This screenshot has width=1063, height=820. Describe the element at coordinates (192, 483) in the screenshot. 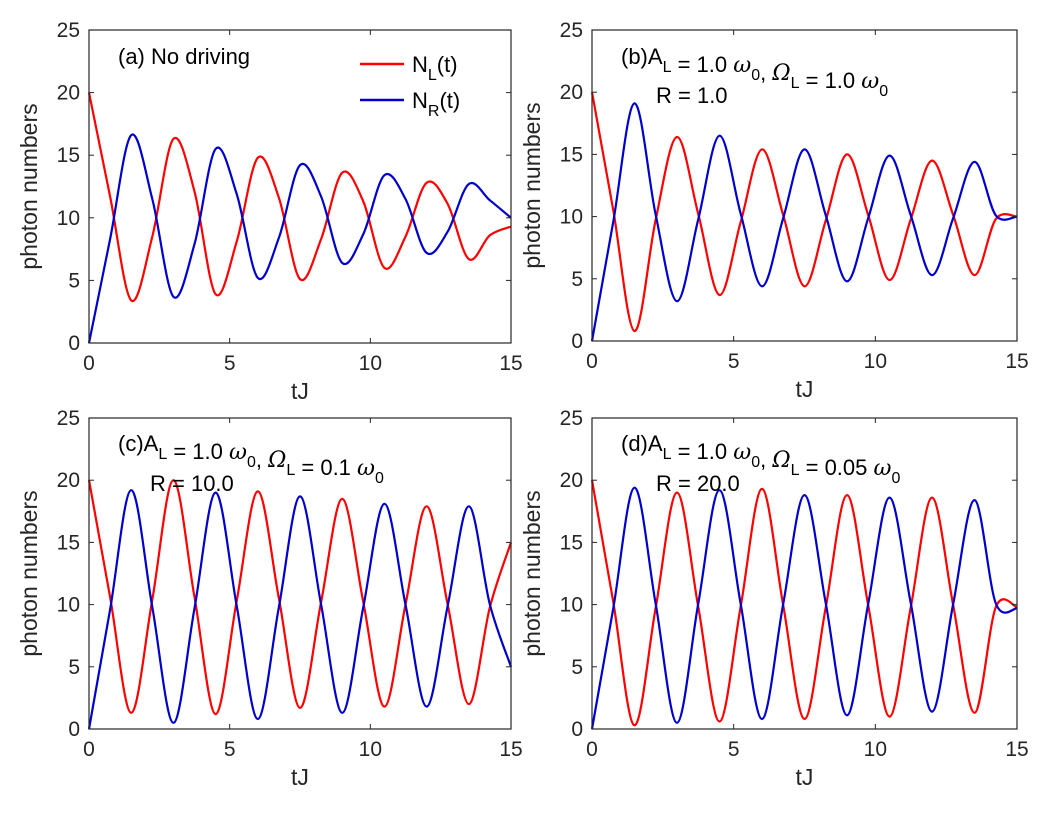

I see `ratio-label: R = 10.0` at that location.